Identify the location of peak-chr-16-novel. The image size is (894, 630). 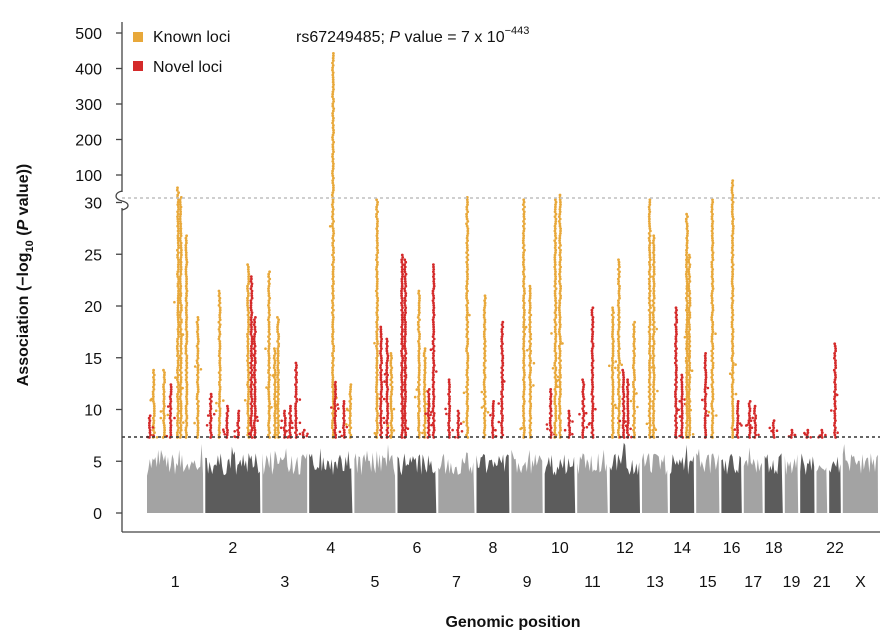
(738, 419).